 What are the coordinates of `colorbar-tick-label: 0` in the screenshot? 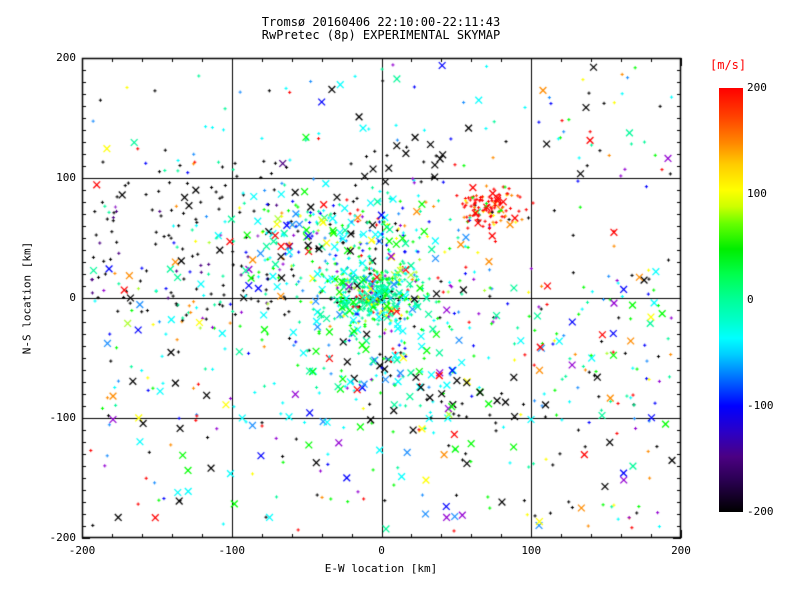 It's located at (750, 299).